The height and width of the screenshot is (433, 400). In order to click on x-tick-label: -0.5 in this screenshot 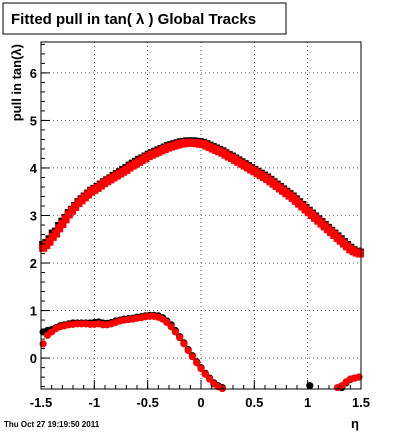, I will do `click(147, 402)`.